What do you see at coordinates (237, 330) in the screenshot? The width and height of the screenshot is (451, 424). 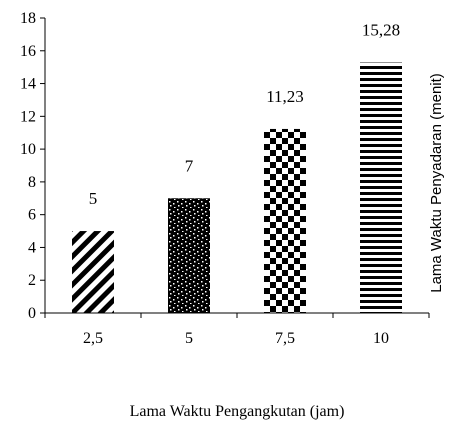 I see `x-axis-ticks: 2,5 5 7,5 10` at bounding box center [237, 330].